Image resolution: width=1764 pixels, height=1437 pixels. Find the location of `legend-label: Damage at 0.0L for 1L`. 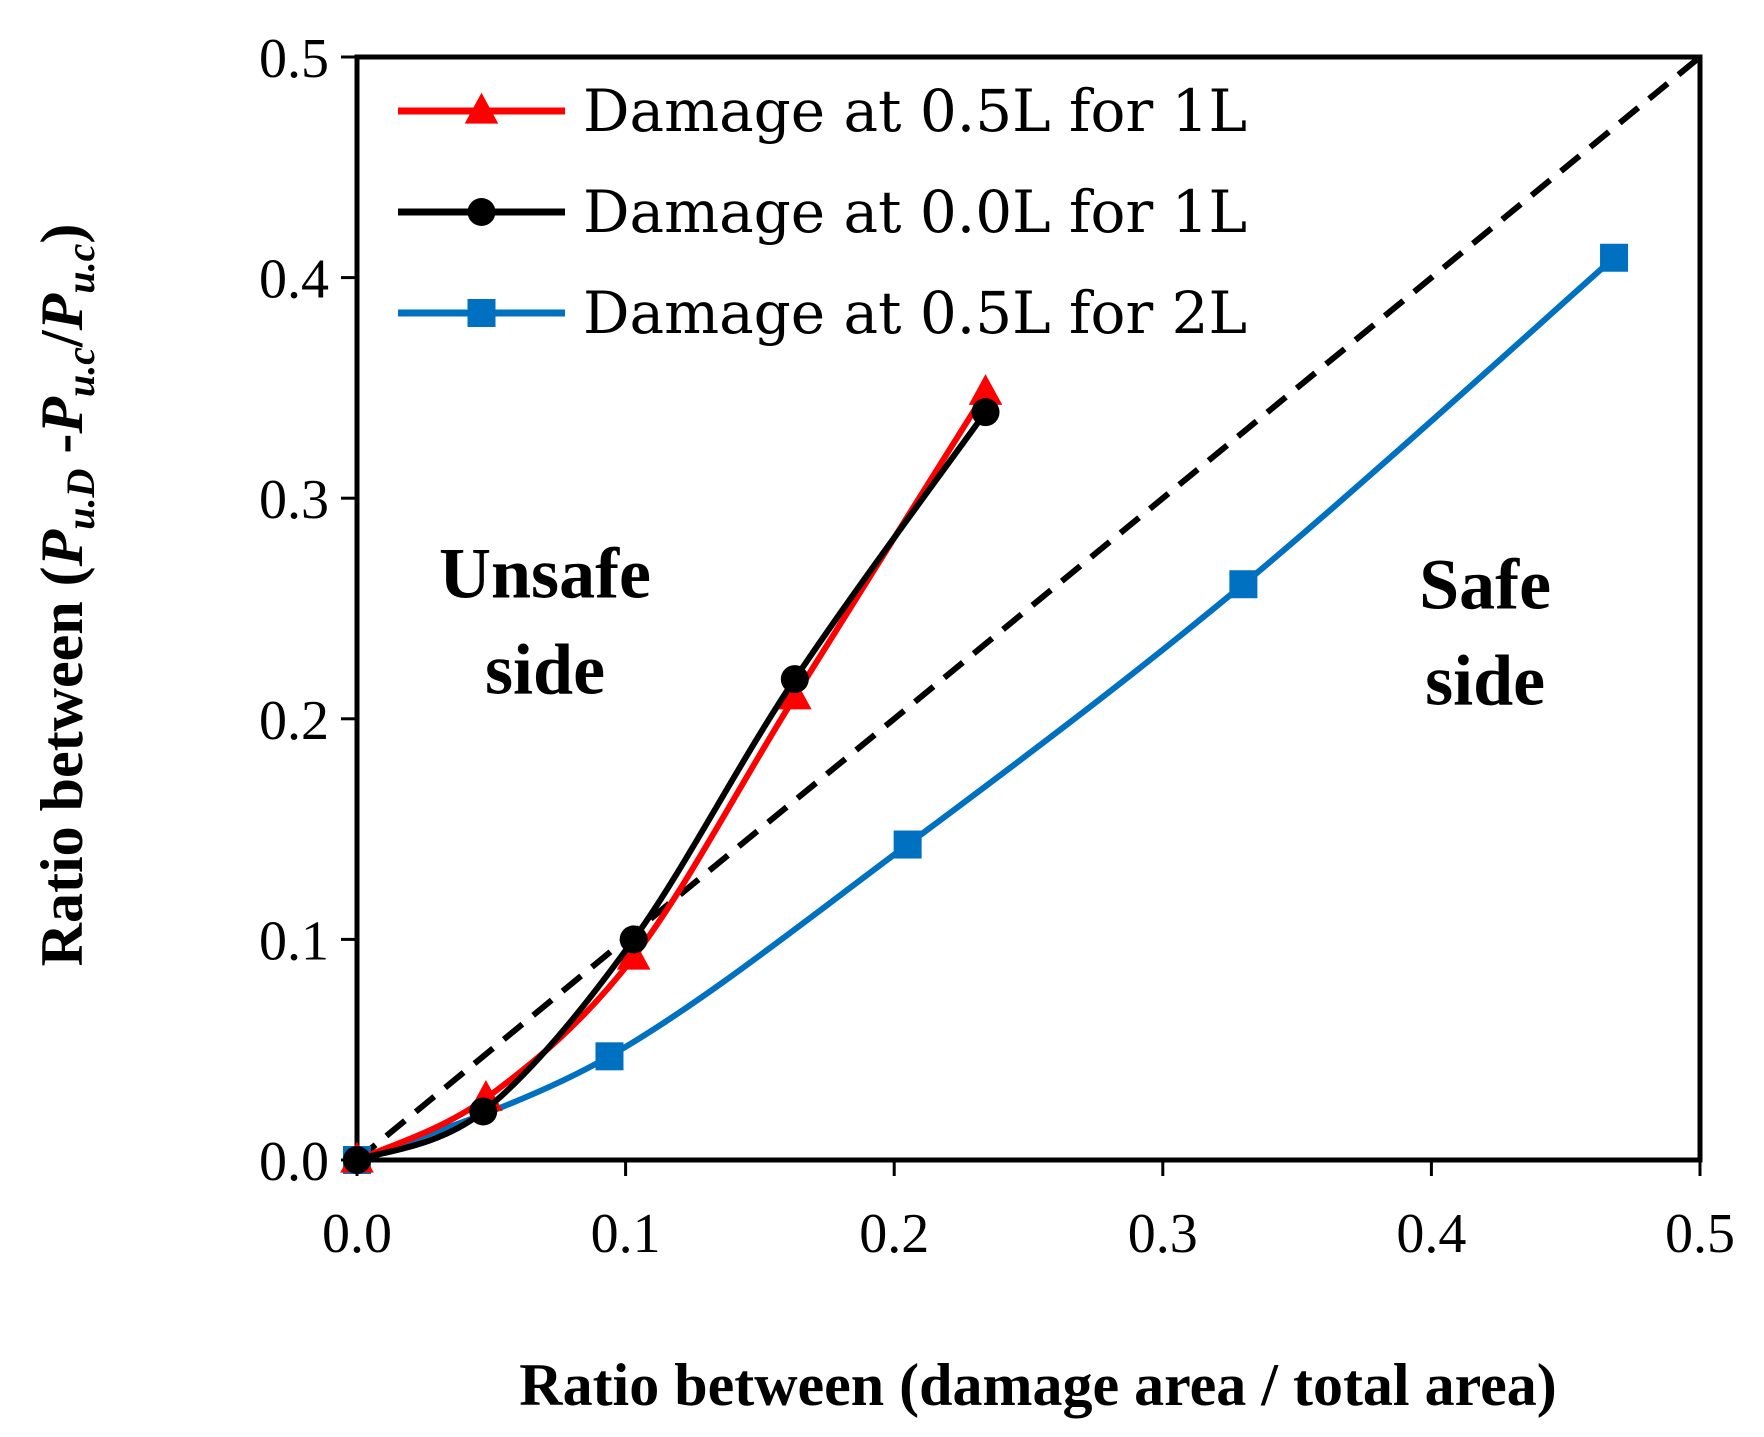

legend-label: Damage at 0.0L for 1L is located at coordinates (915, 212).